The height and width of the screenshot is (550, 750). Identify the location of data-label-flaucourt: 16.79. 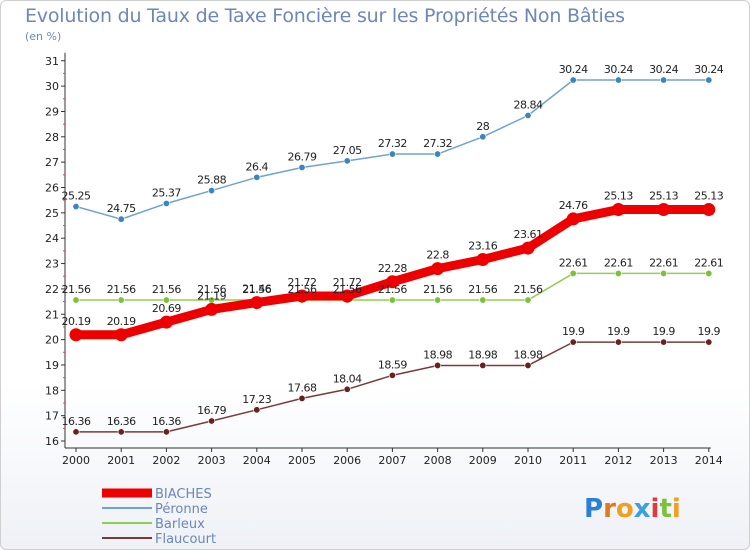
(211, 410).